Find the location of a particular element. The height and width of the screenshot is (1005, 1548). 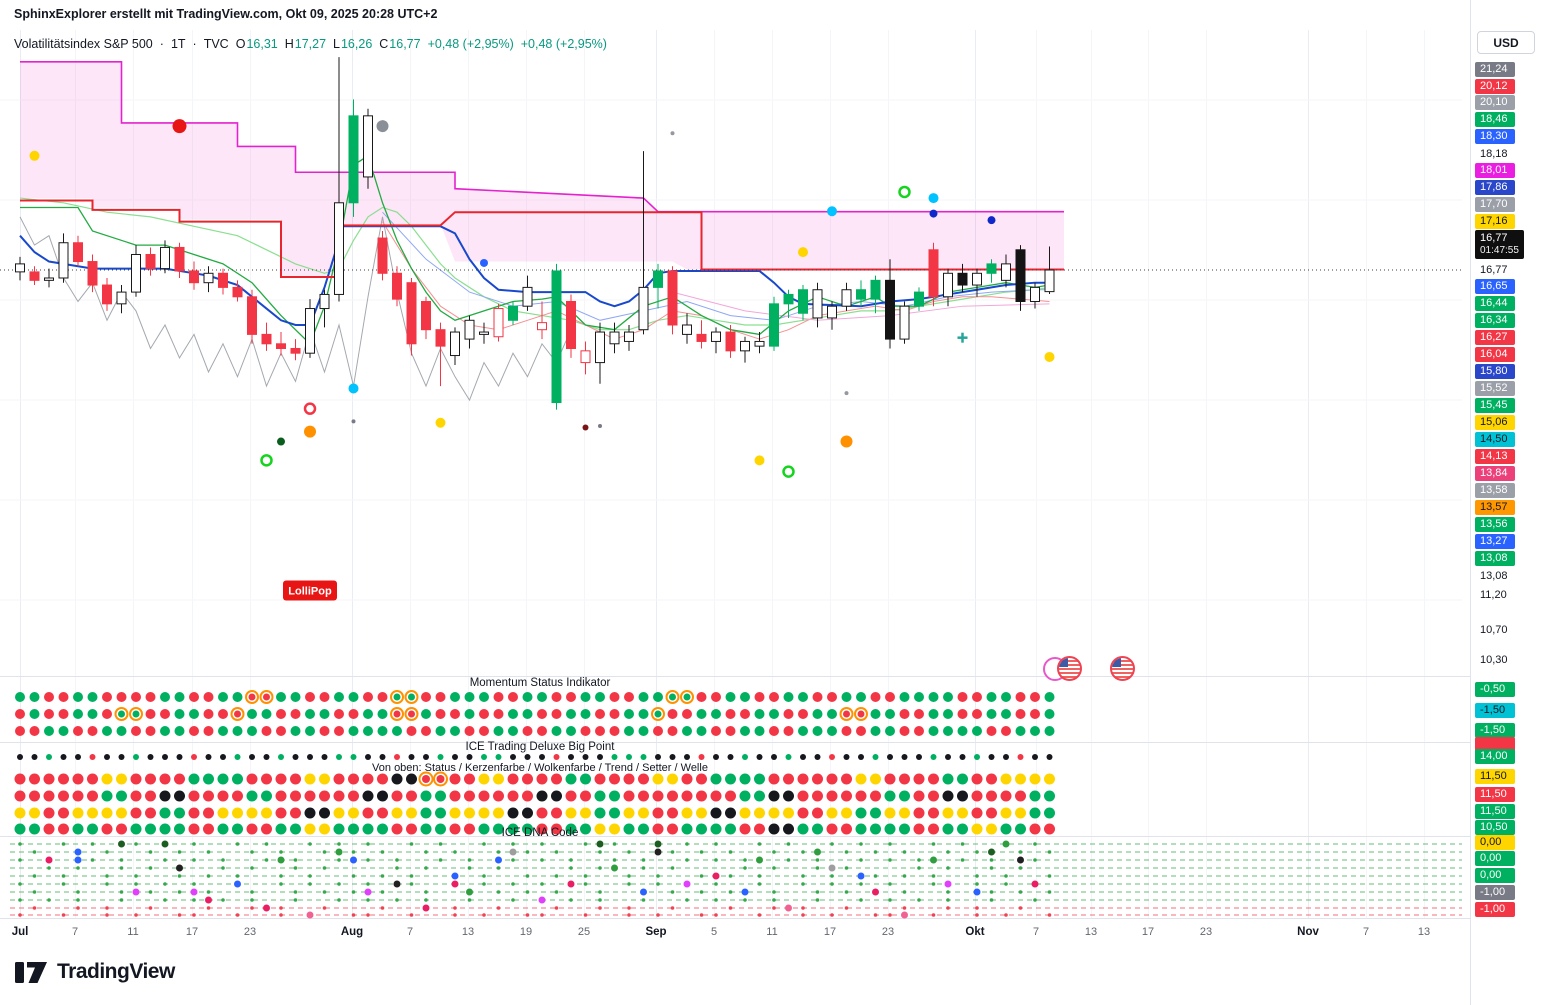

price-scale-label: 13,58 is located at coordinates (1495, 490).